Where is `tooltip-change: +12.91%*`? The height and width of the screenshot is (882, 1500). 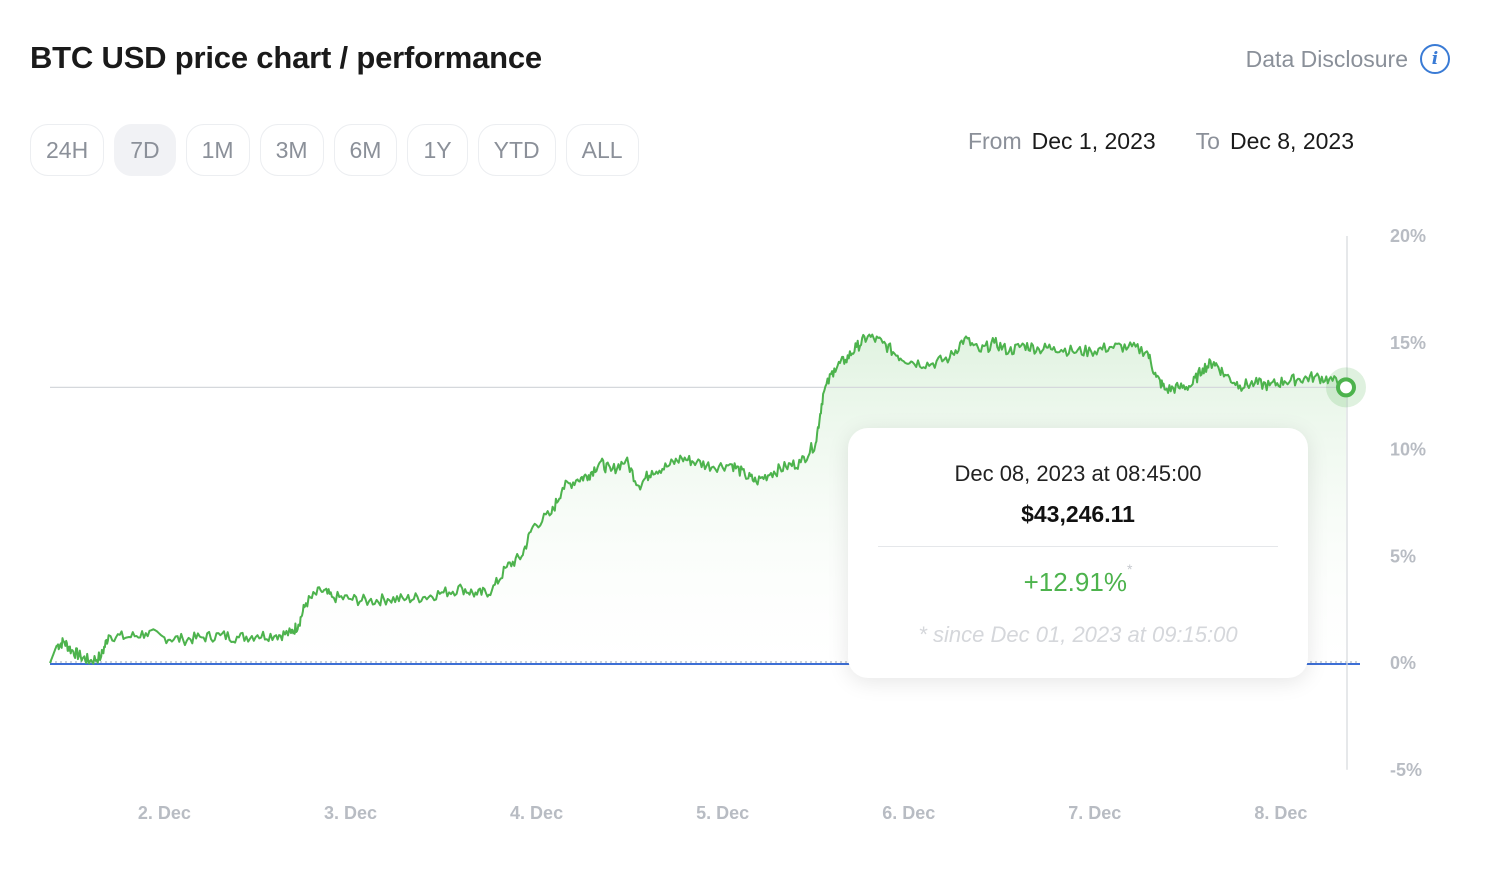 tooltip-change: +12.91%* is located at coordinates (1078, 579).